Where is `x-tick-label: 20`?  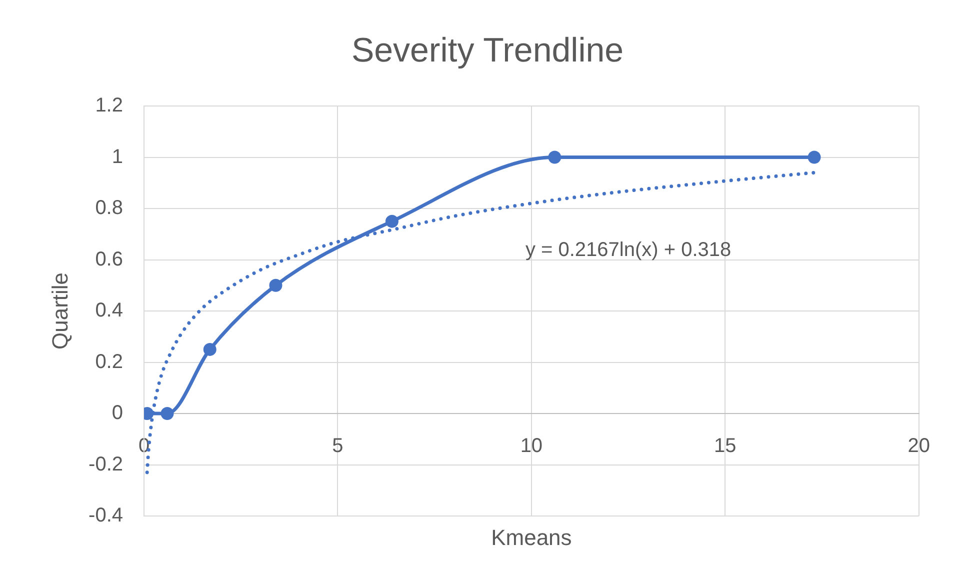
x-tick-label: 20 is located at coordinates (919, 446).